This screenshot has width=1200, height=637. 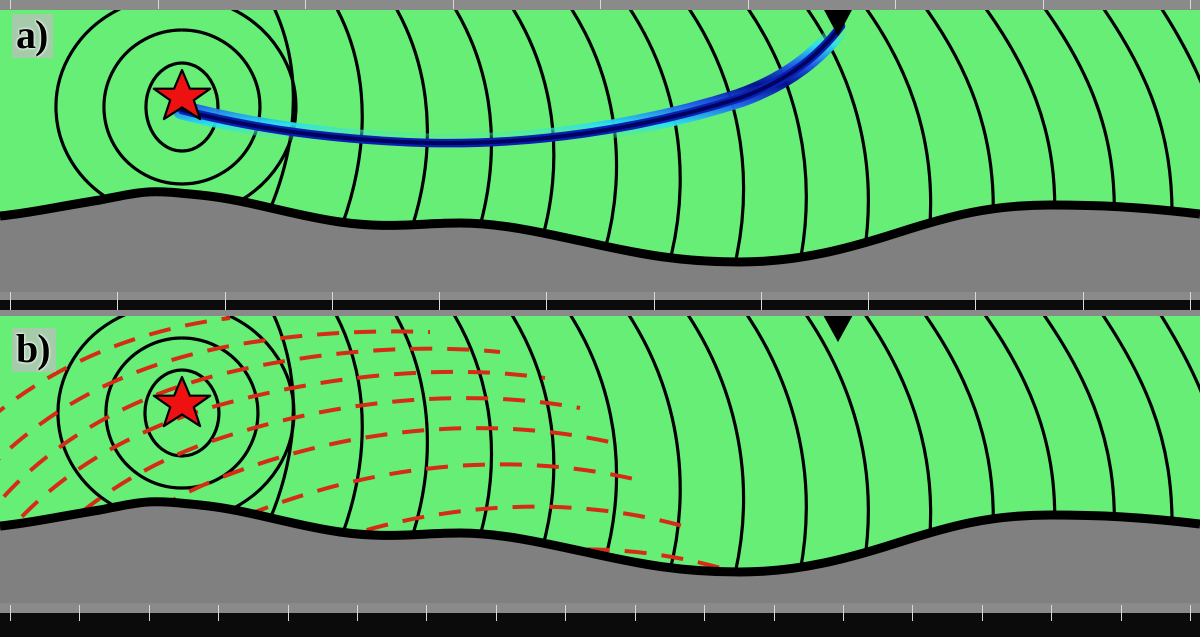 What do you see at coordinates (600, 227) in the screenshot?
I see `velocity-interface-a` at bounding box center [600, 227].